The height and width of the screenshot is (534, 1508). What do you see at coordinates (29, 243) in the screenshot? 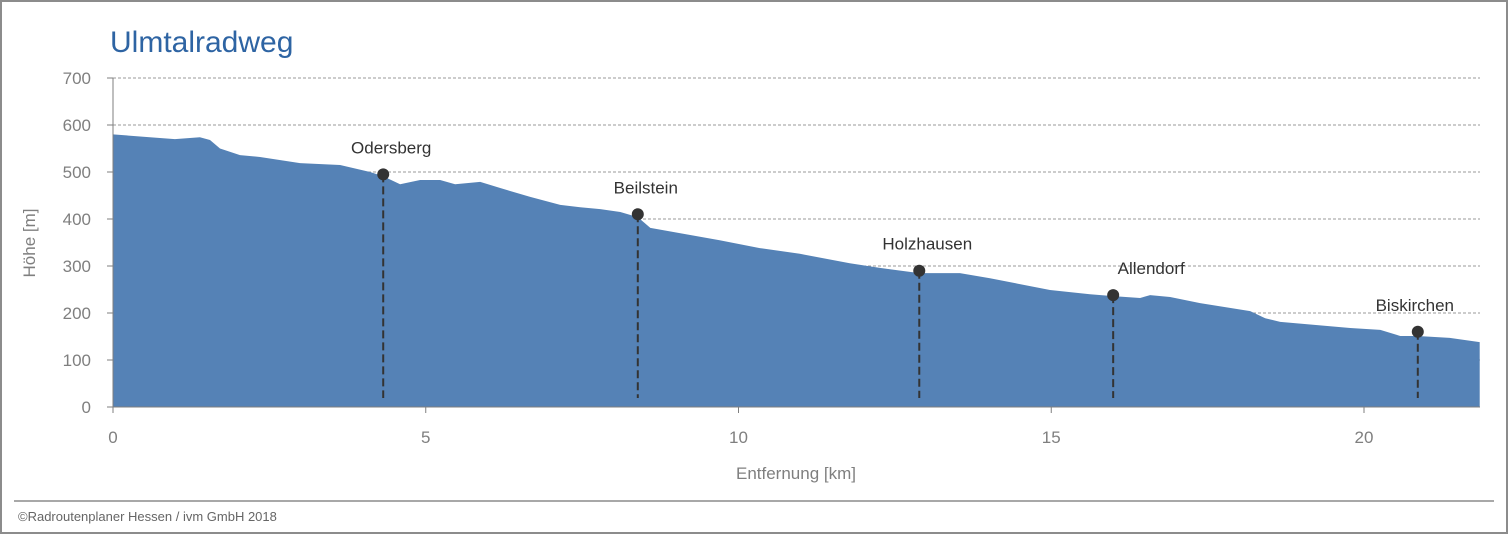
I see `y-axis-label: Höhe [m]` at bounding box center [29, 243].